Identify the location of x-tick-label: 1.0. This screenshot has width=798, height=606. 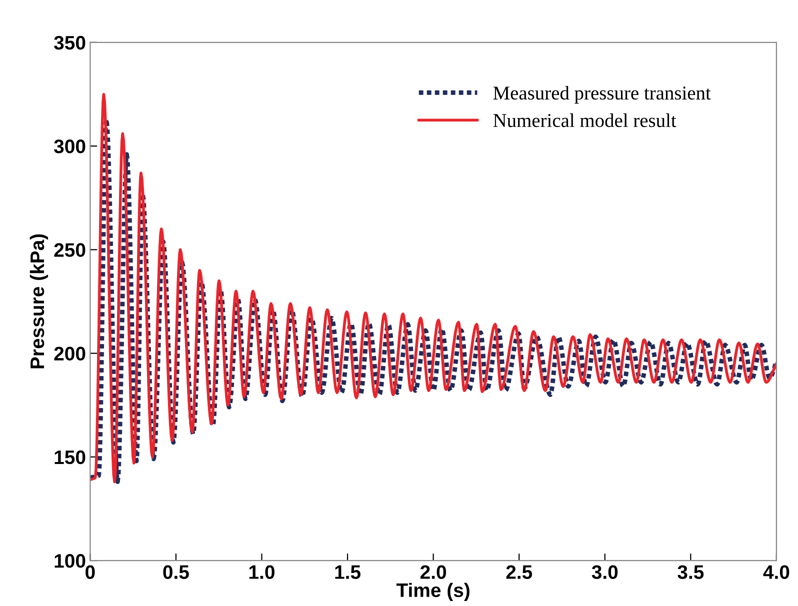
(261, 572).